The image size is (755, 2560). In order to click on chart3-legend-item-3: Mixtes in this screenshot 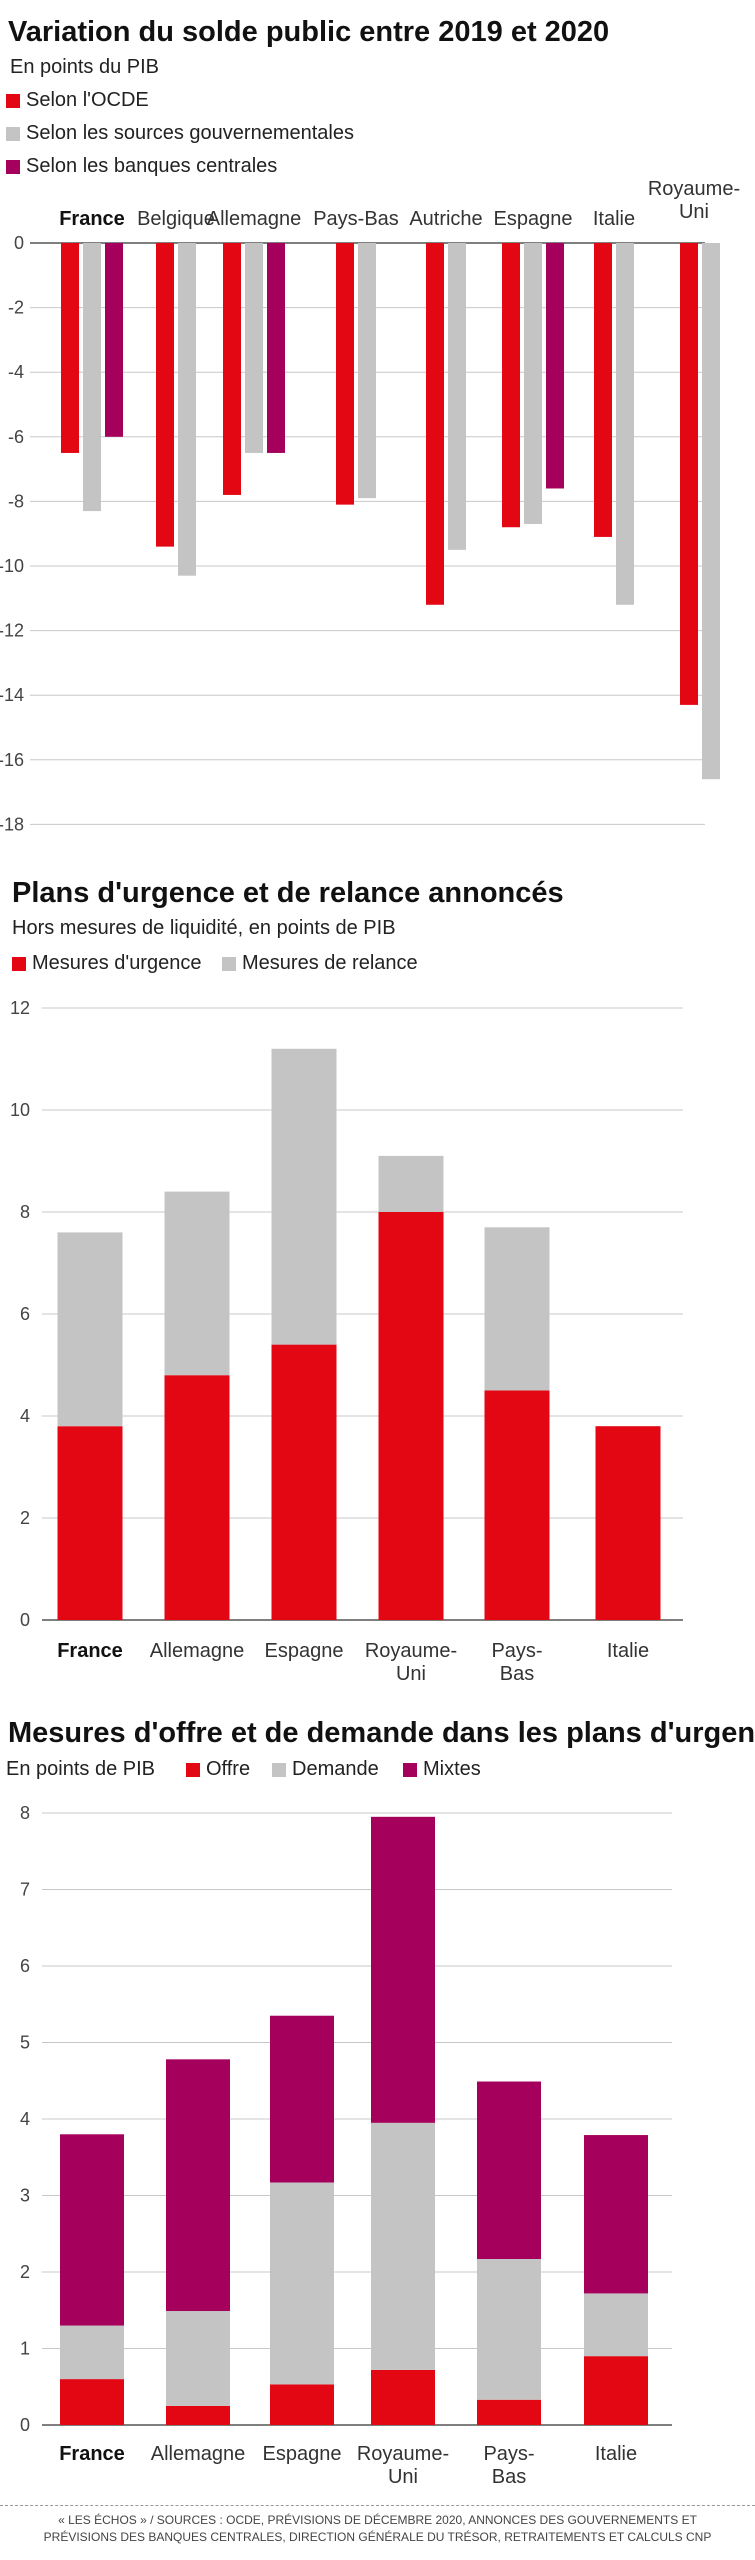, I will do `click(442, 1769)`.